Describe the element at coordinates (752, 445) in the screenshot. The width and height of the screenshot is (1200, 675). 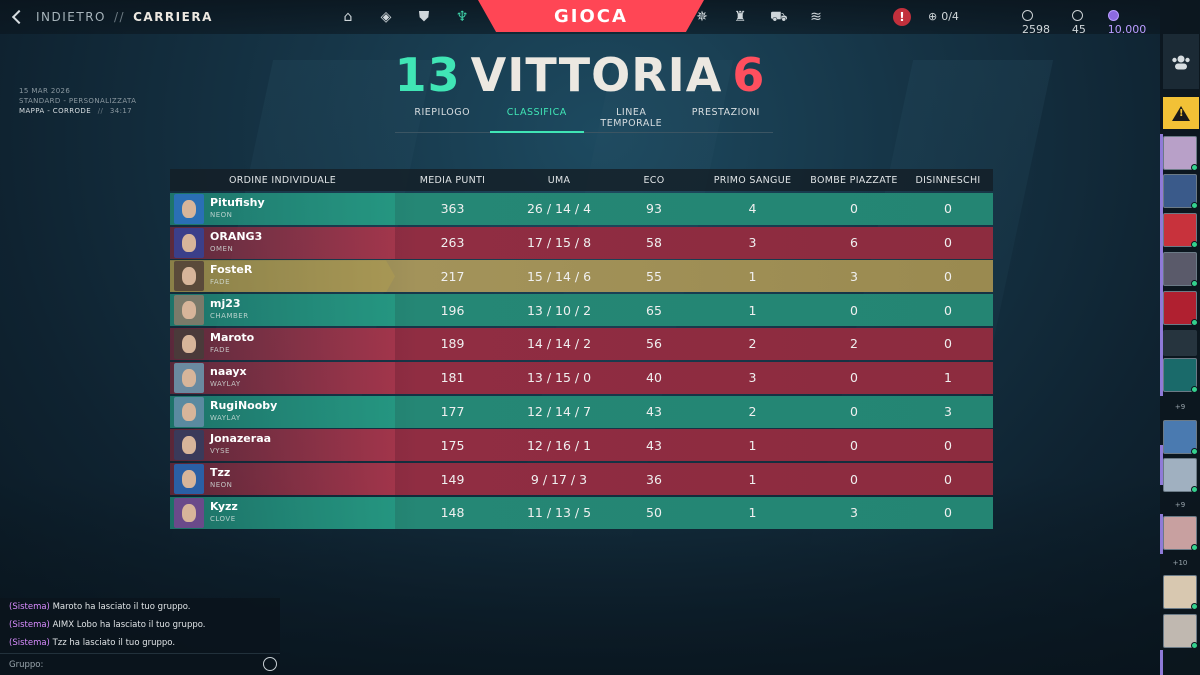
I see `first-blood-value: 1` at that location.